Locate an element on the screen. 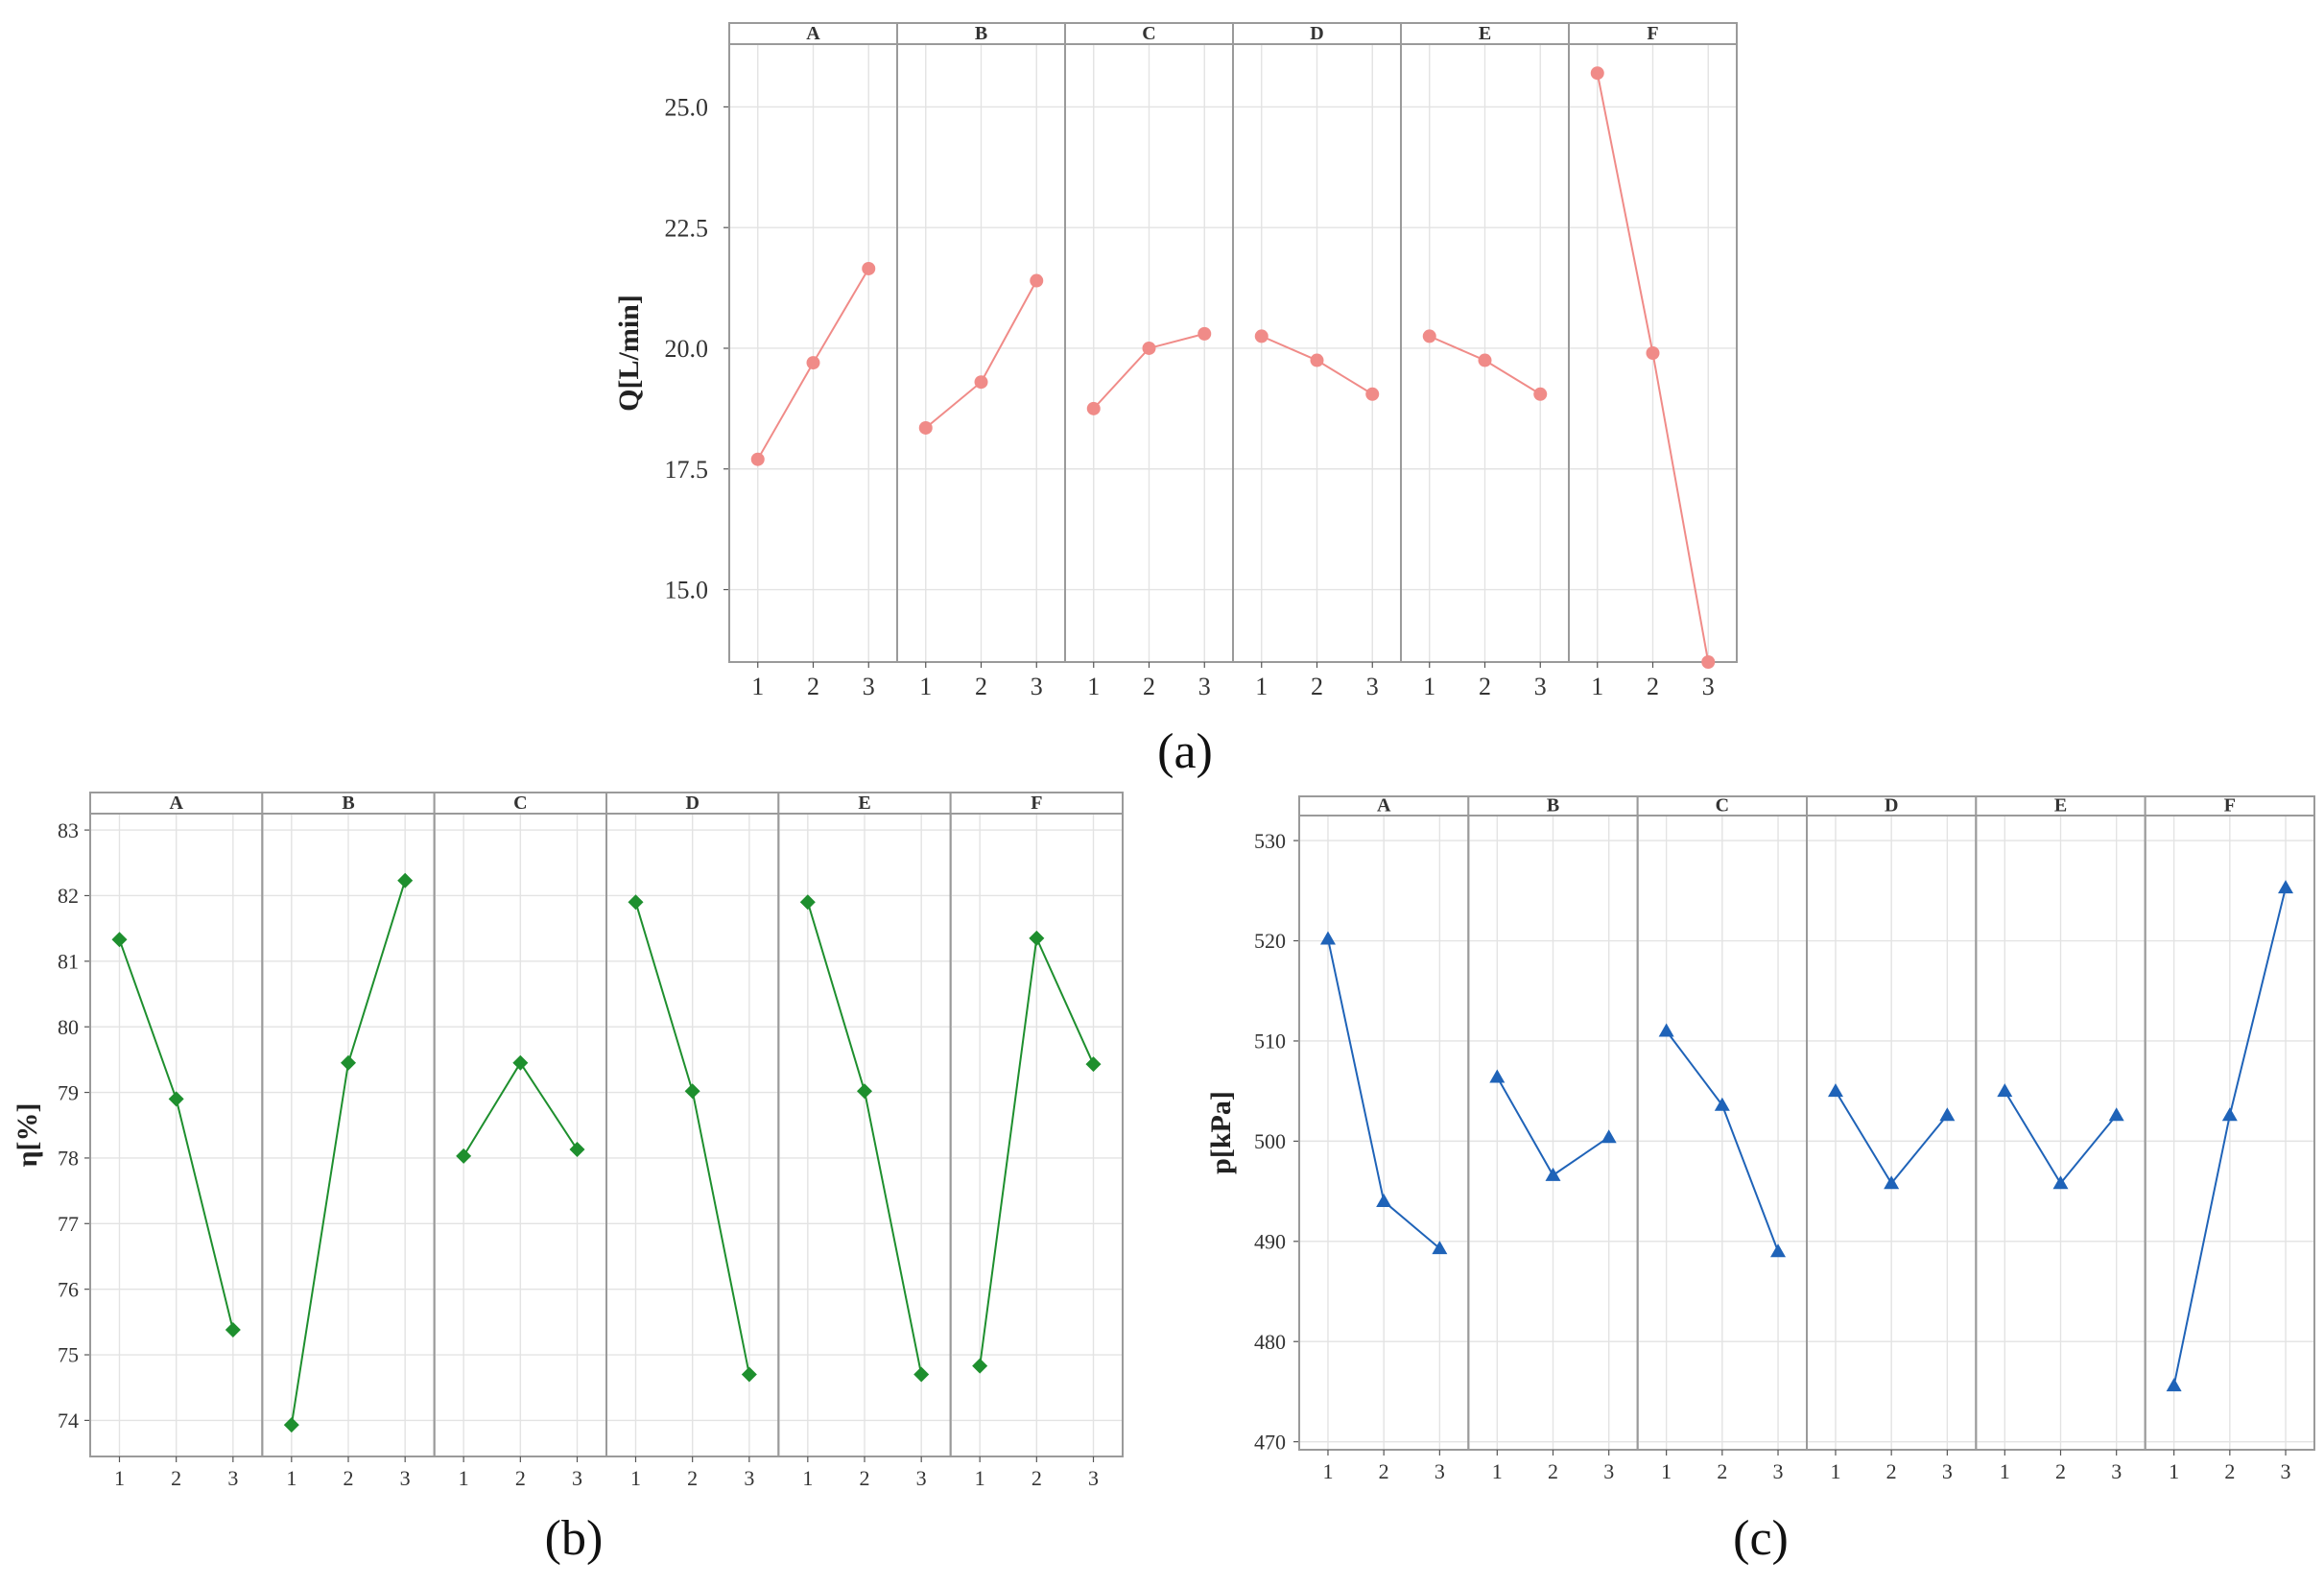  facet-strip-label: F is located at coordinates (1036, 803).